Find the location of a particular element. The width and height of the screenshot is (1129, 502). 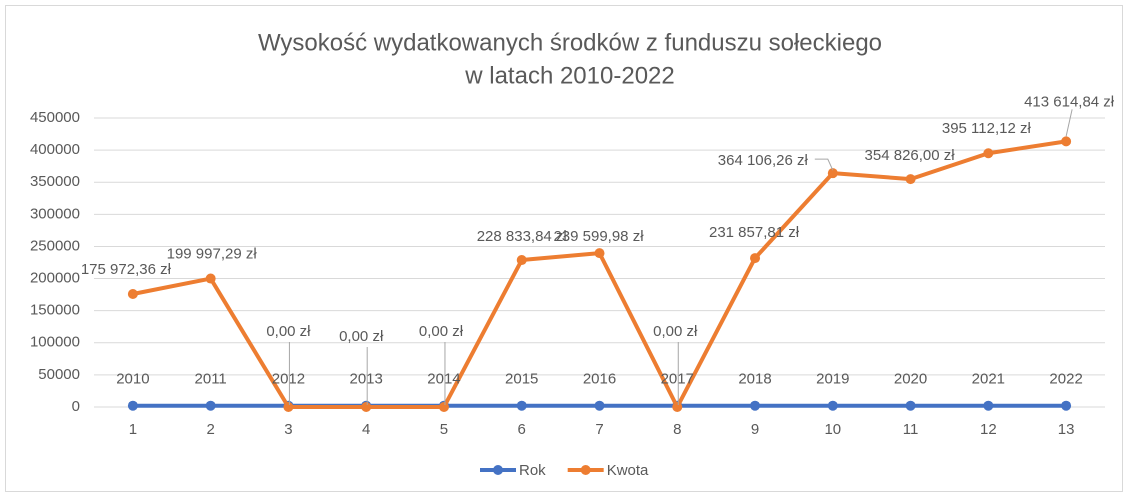

y-tick-label: 300000 is located at coordinates (55, 213).